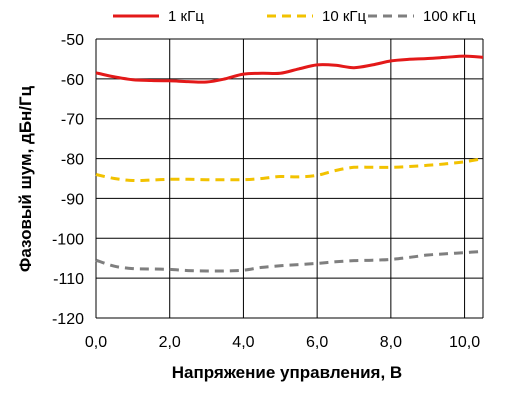  I want to click on x-tick-label: 10,0, so click(464, 342).